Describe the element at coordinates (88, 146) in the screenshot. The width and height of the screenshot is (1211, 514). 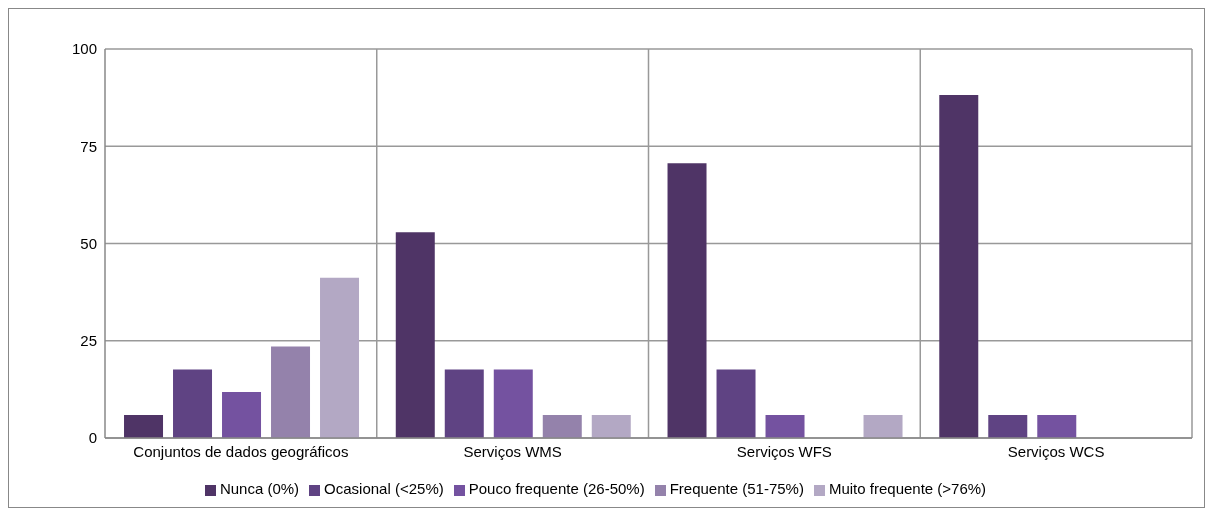
I see `y-tick-label: 75` at that location.